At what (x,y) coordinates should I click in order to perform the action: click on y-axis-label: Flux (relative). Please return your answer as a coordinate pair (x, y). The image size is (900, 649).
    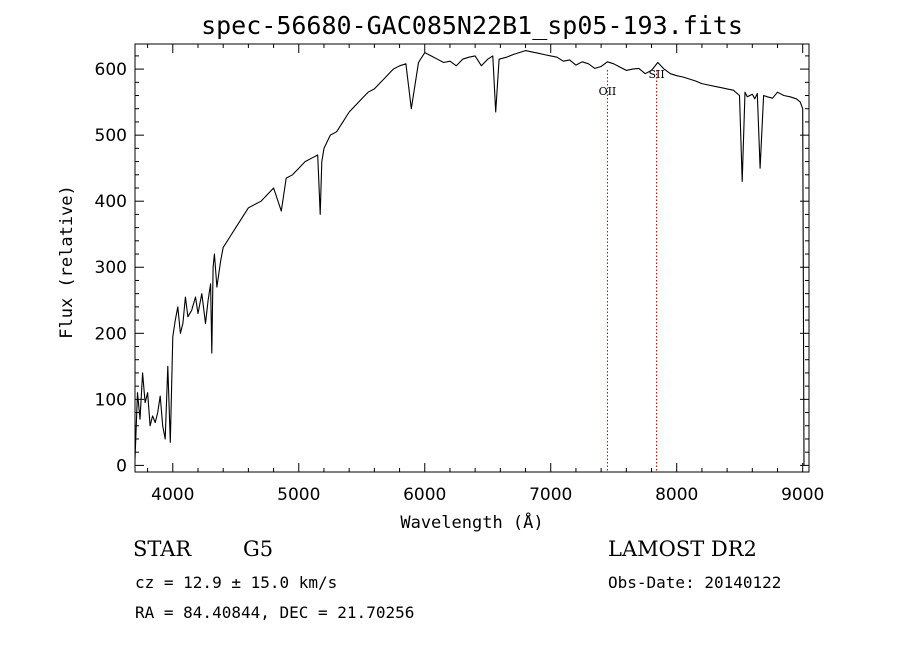
    Looking at the image, I should click on (67, 262).